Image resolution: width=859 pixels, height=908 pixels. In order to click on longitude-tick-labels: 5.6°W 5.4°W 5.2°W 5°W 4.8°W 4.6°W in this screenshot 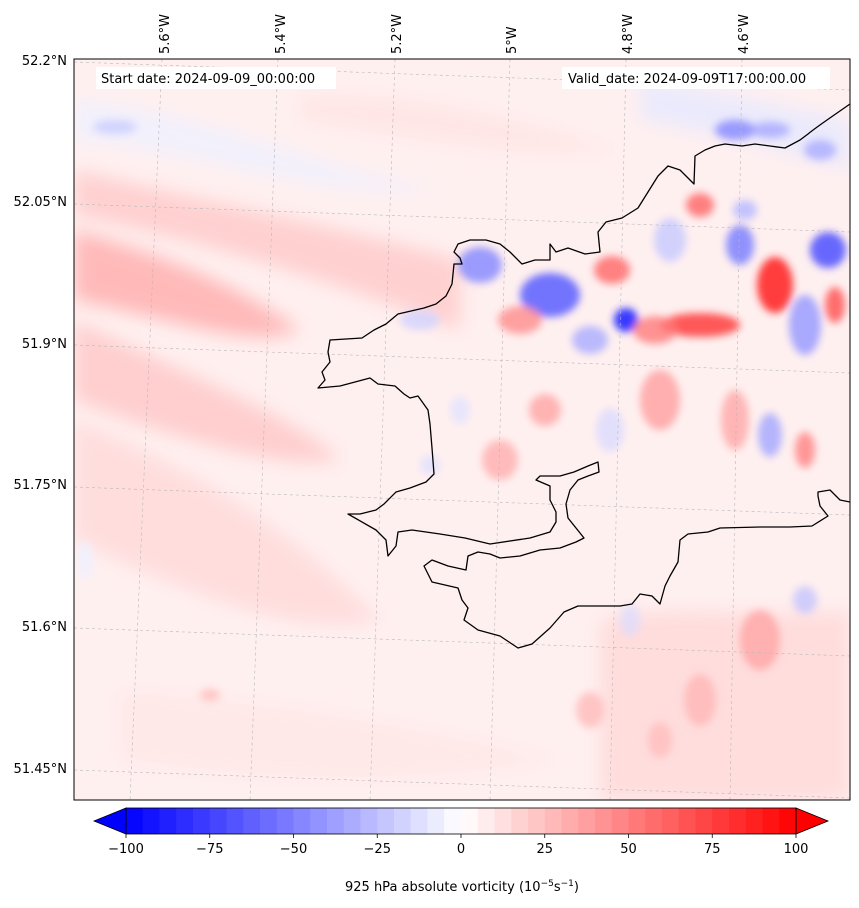, I will do `click(455, 34)`.